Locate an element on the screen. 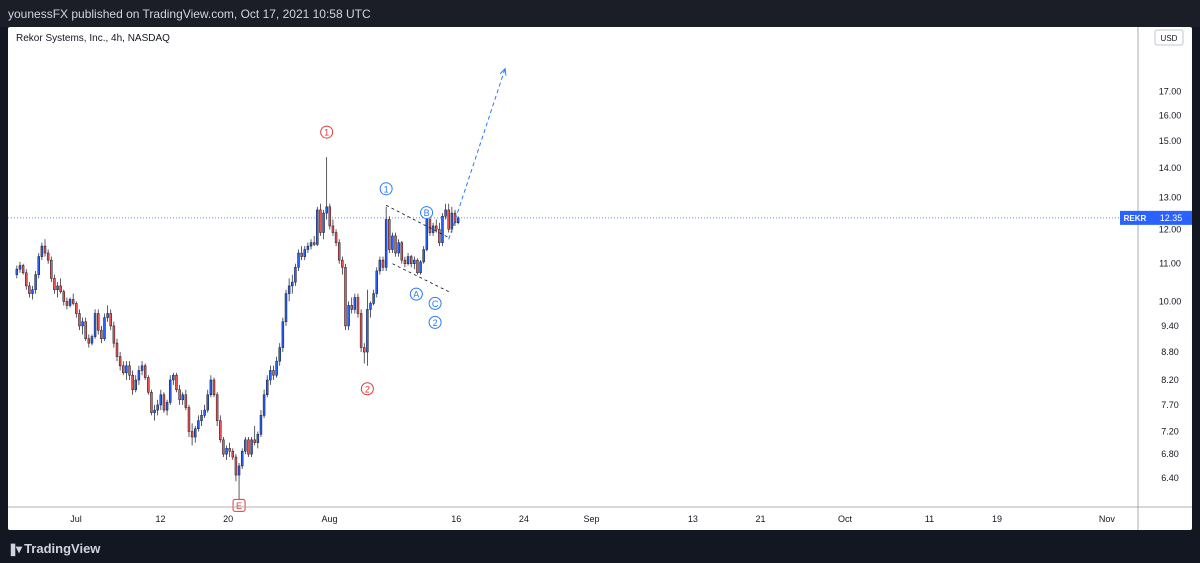  time-tick-label: Aug is located at coordinates (329, 519).